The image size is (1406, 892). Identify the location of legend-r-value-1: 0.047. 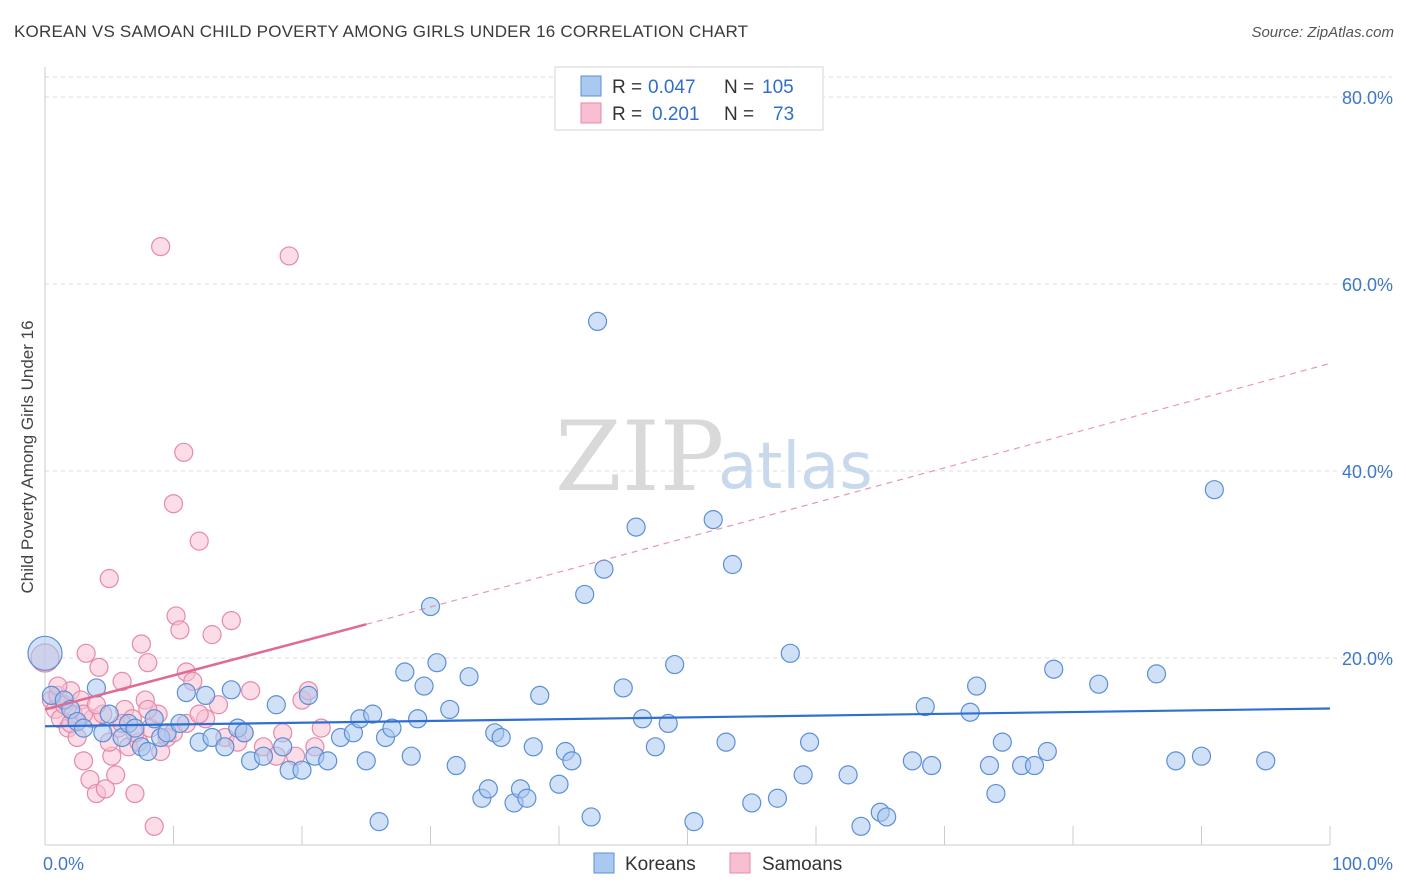
(672, 87).